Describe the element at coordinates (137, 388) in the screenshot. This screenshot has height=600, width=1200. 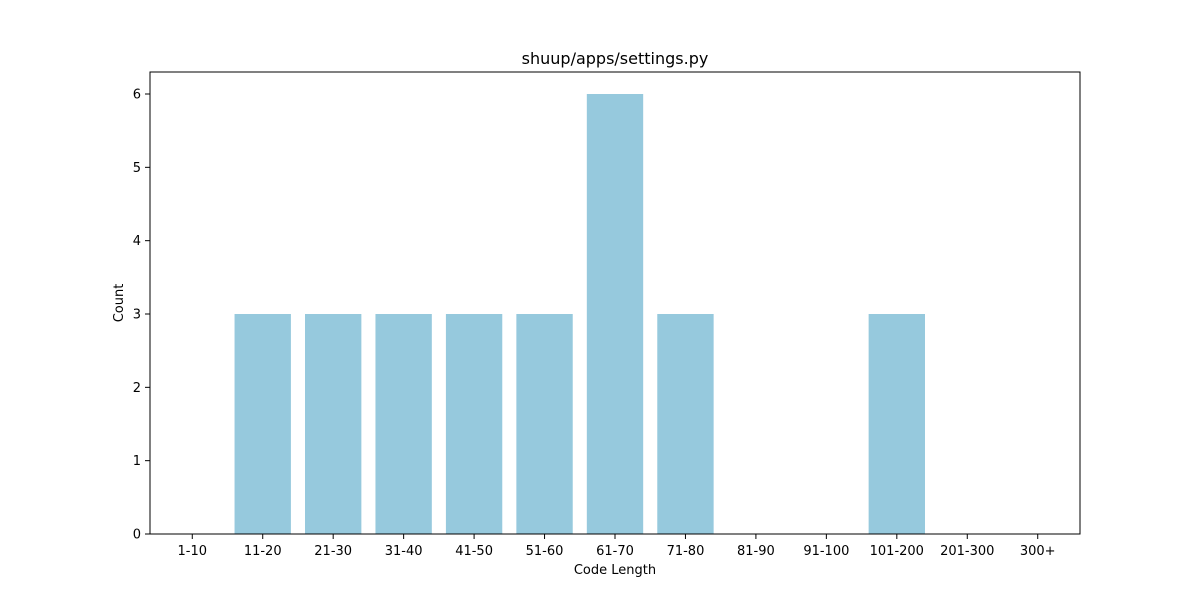
I see `y-tick-label: 2` at that location.